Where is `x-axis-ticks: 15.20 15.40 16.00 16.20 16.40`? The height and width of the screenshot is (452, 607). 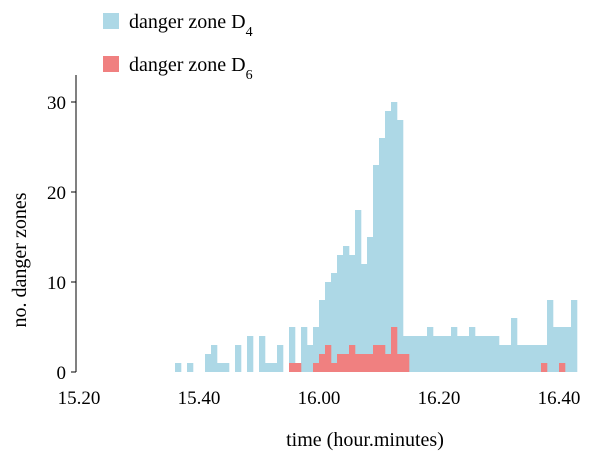
x-axis-ticks: 15.20 15.40 16.00 16.20 16.40 is located at coordinates (319, 398).